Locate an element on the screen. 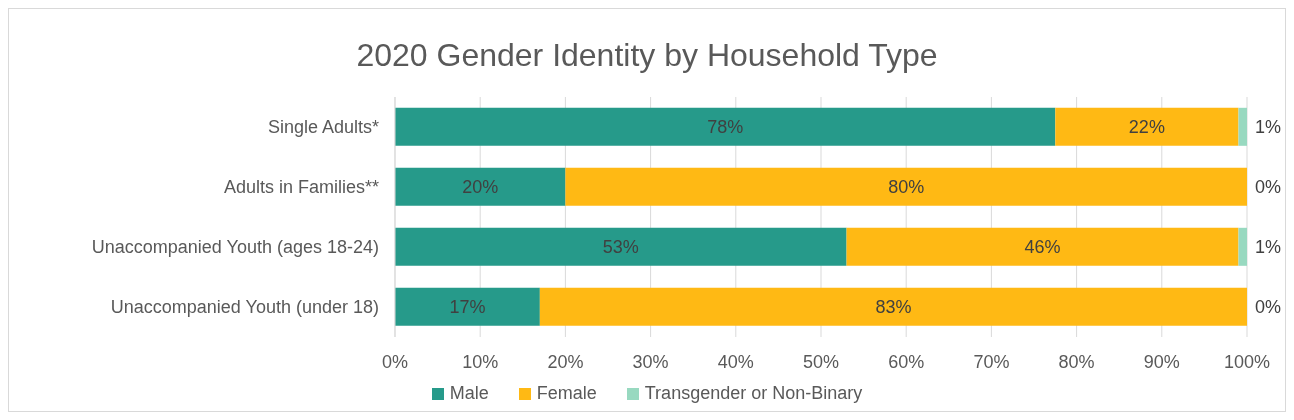  data-label: 80% is located at coordinates (906, 187).